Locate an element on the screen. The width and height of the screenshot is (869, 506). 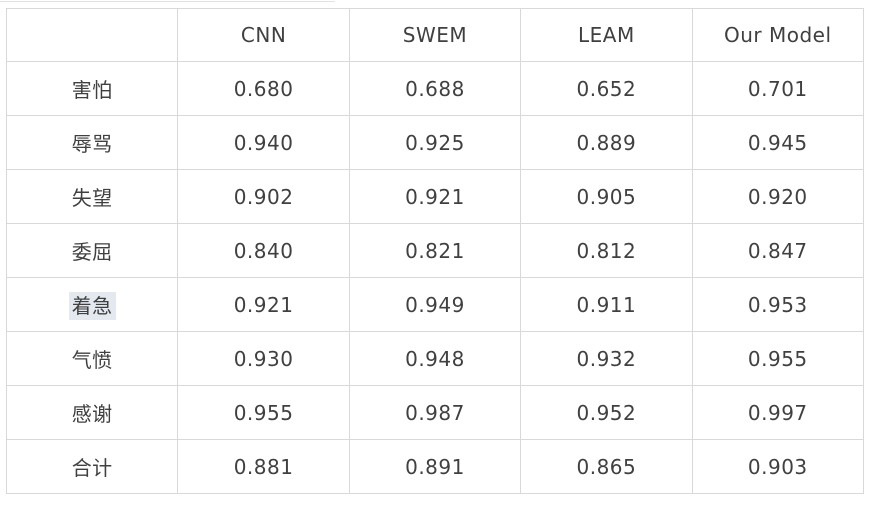
table-row: 感谢 0.955 0.987 0.952 0.997 is located at coordinates (435, 412).